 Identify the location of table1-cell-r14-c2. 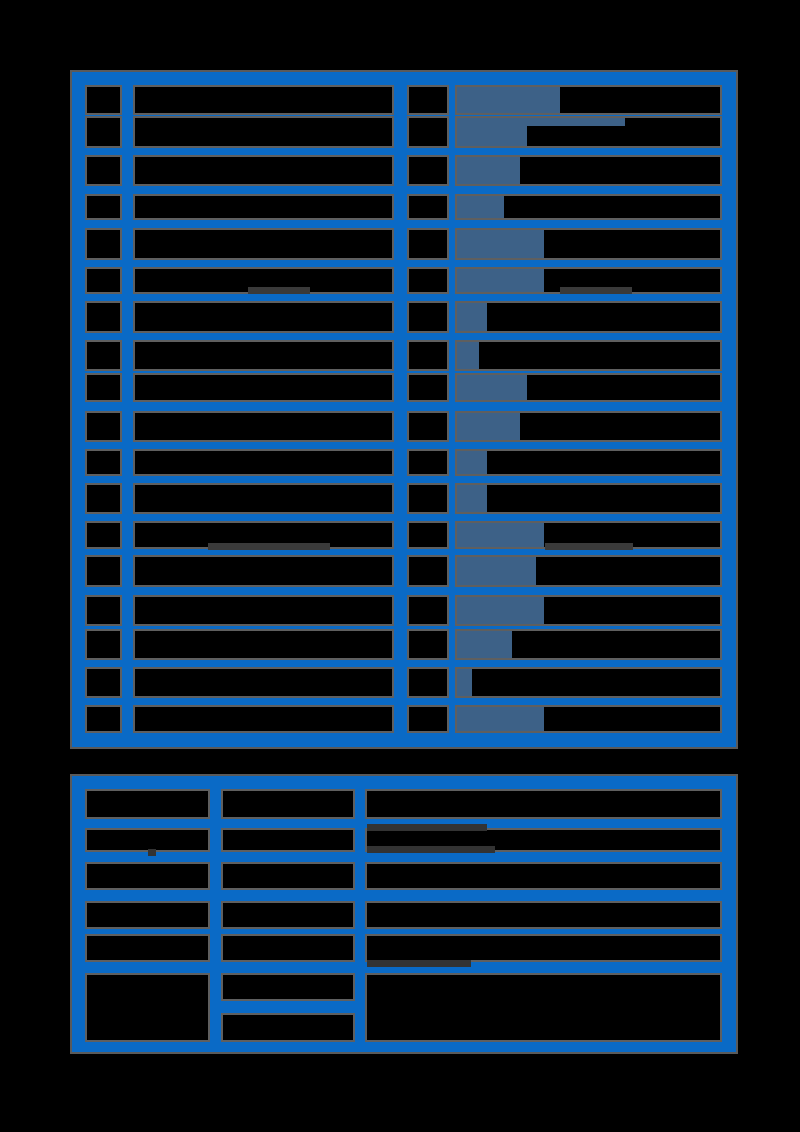
(263, 571).